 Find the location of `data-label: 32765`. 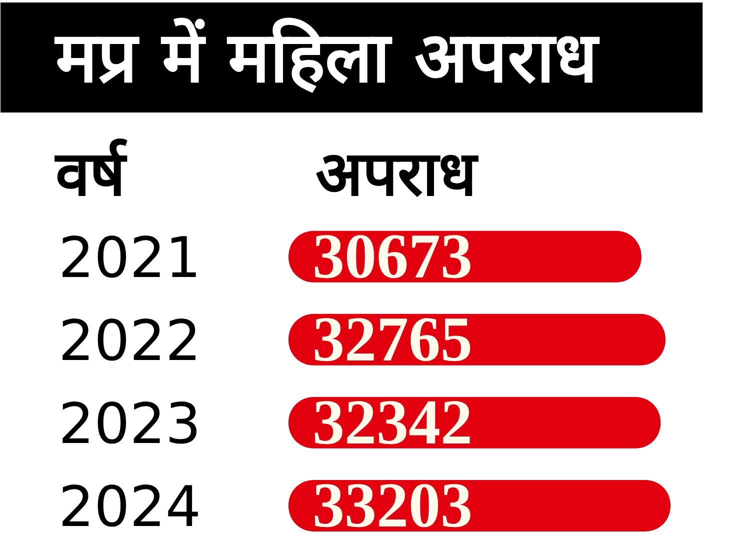

data-label: 32765 is located at coordinates (392, 339).